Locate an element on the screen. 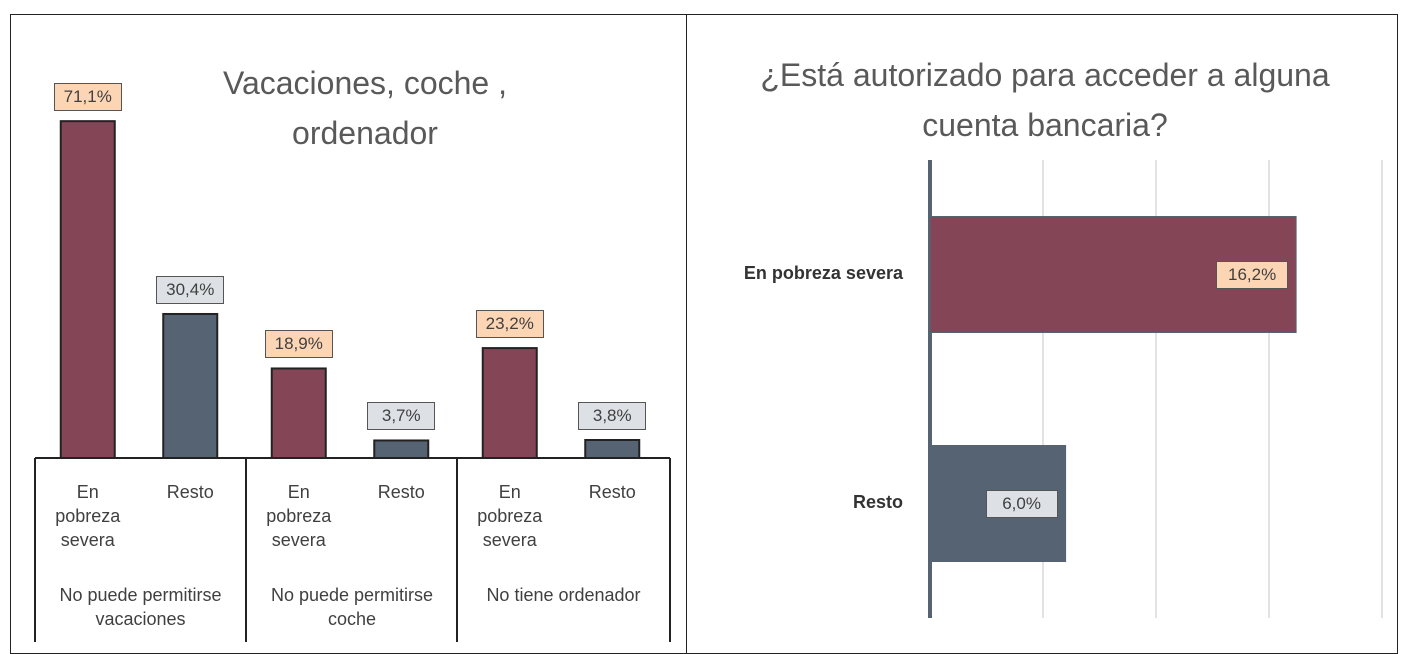 The height and width of the screenshot is (654, 1403). value-label: 23,2% is located at coordinates (509, 324).